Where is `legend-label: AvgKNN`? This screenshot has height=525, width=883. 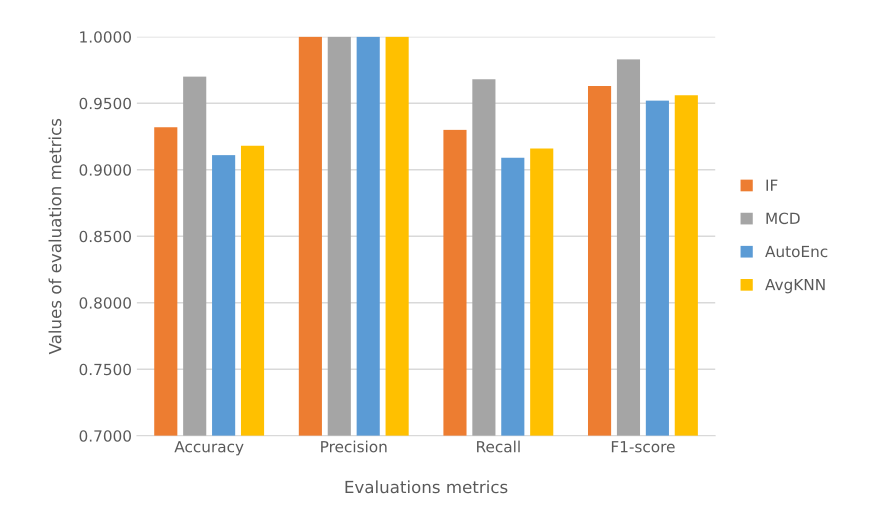
legend-label: AvgKNN is located at coordinates (795, 286).